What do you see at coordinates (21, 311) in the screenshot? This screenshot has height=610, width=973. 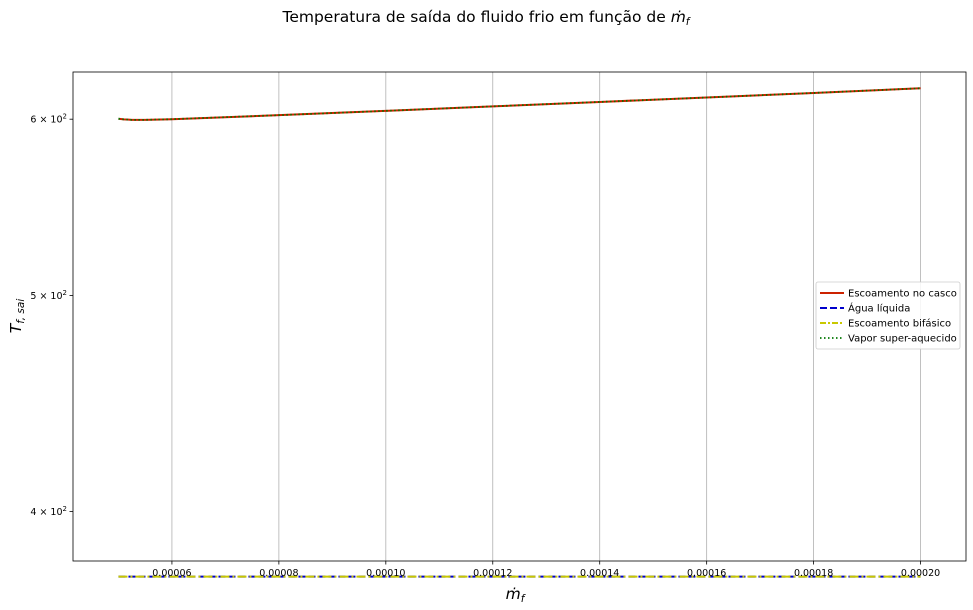 I see `y-axis-label-sub: f, sai` at bounding box center [21, 311].